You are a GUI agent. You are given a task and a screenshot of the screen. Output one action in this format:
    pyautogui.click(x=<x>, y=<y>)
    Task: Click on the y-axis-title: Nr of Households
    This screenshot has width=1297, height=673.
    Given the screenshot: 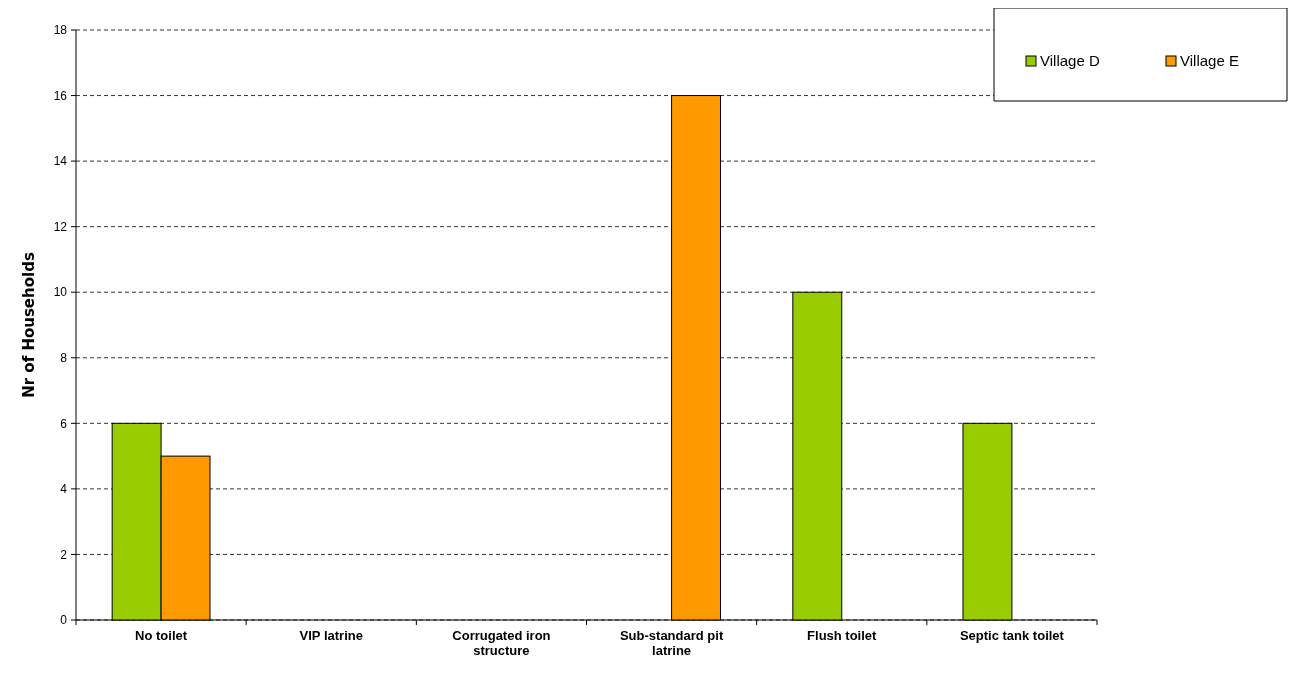 What is the action you would take?
    pyautogui.click(x=29, y=325)
    